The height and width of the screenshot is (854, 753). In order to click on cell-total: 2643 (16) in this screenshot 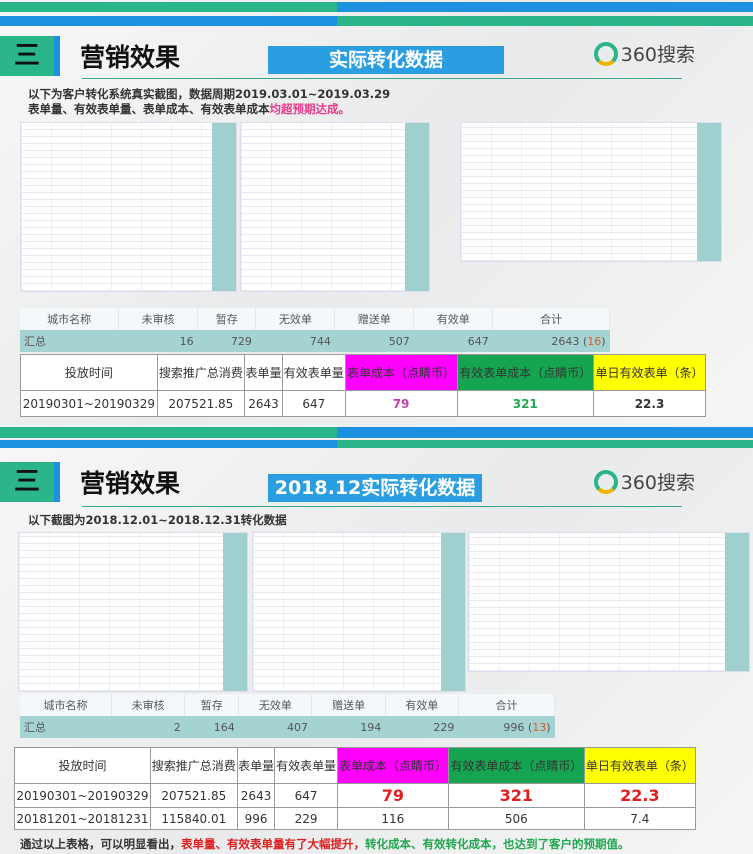, I will do `click(551, 341)`.